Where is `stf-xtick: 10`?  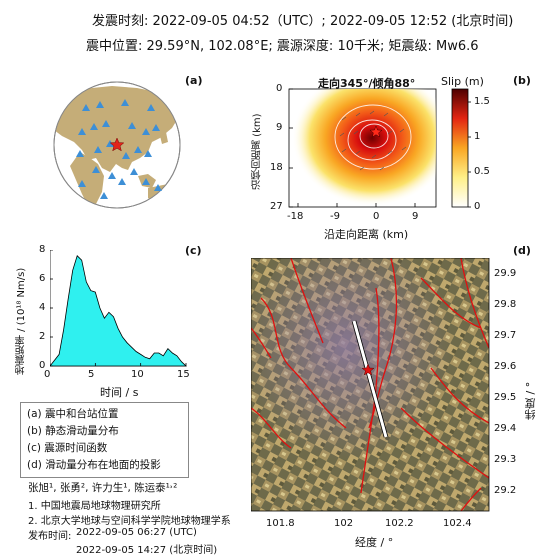 stf-xtick: 10 is located at coordinates (137, 374).